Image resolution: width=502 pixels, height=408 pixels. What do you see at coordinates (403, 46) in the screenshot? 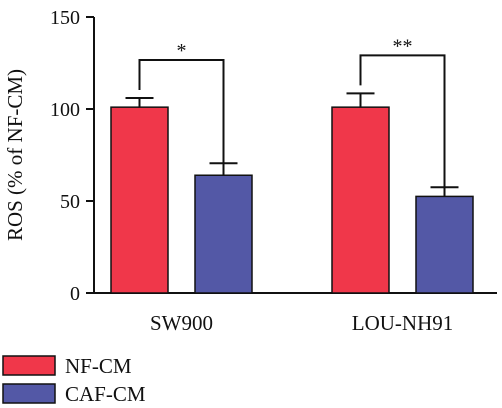
I see `significance-label-2: **` at bounding box center [403, 46].